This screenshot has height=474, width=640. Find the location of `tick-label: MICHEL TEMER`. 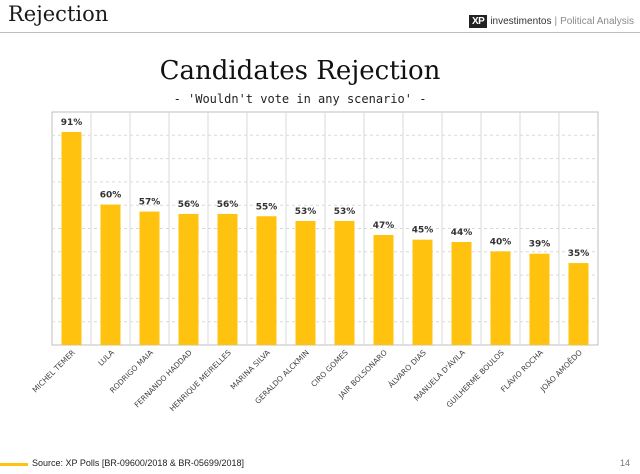

tick-label: MICHEL TEMER is located at coordinates (54, 371).